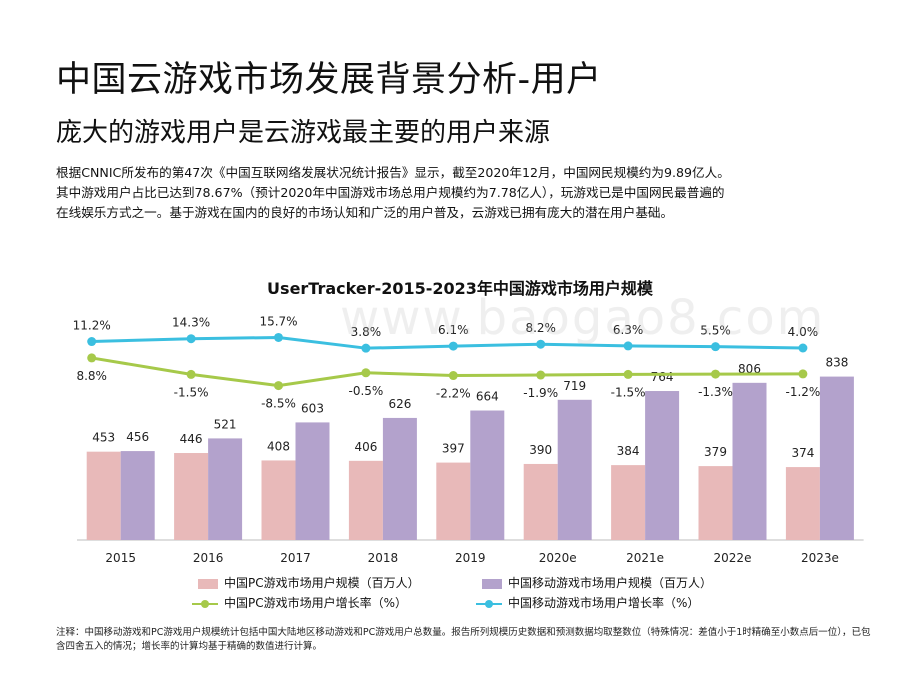 The height and width of the screenshot is (690, 920). I want to click on data-label-pc-growth: -0.5%, so click(365, 391).